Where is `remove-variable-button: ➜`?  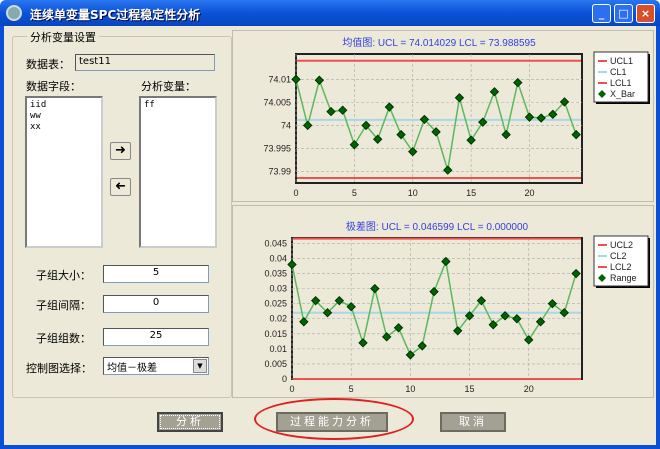
remove-variable-button: ➜ is located at coordinates (120, 187).